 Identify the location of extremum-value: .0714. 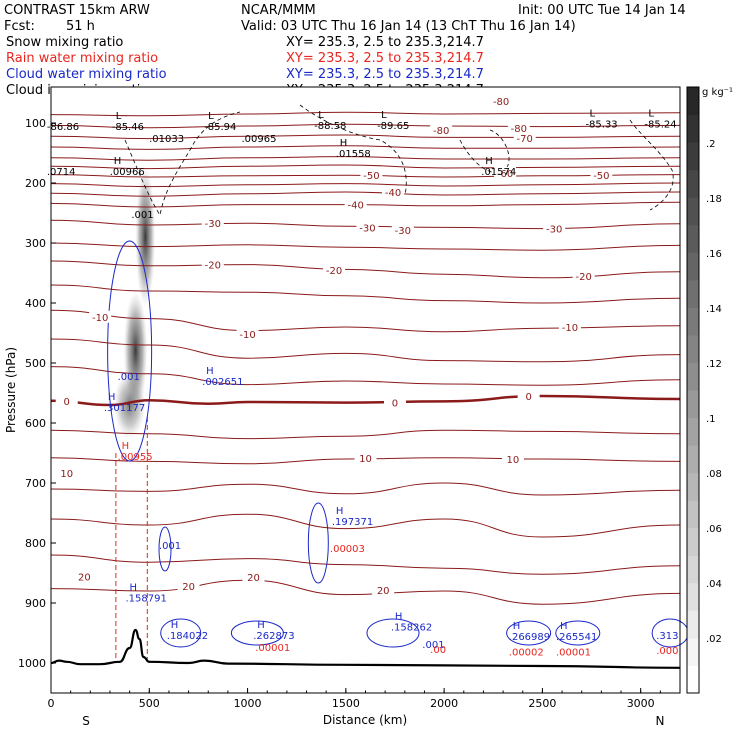
(61, 172).